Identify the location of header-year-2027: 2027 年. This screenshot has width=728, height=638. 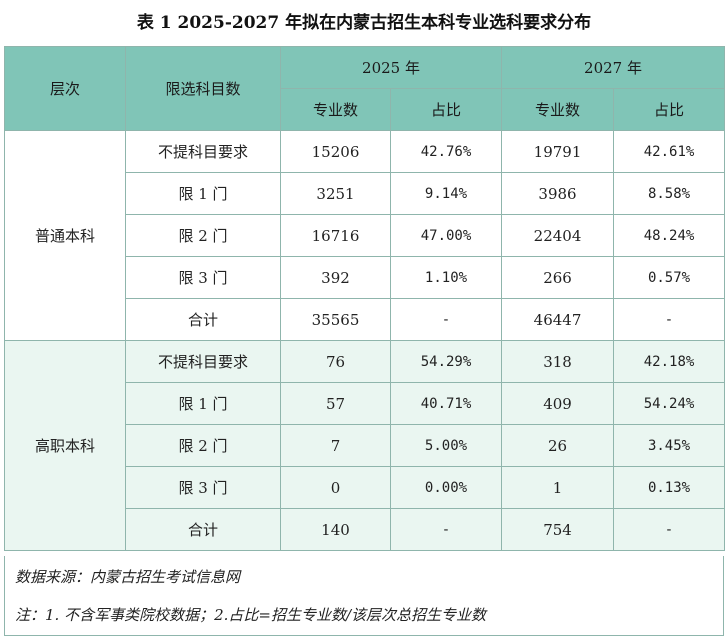
(613, 67).